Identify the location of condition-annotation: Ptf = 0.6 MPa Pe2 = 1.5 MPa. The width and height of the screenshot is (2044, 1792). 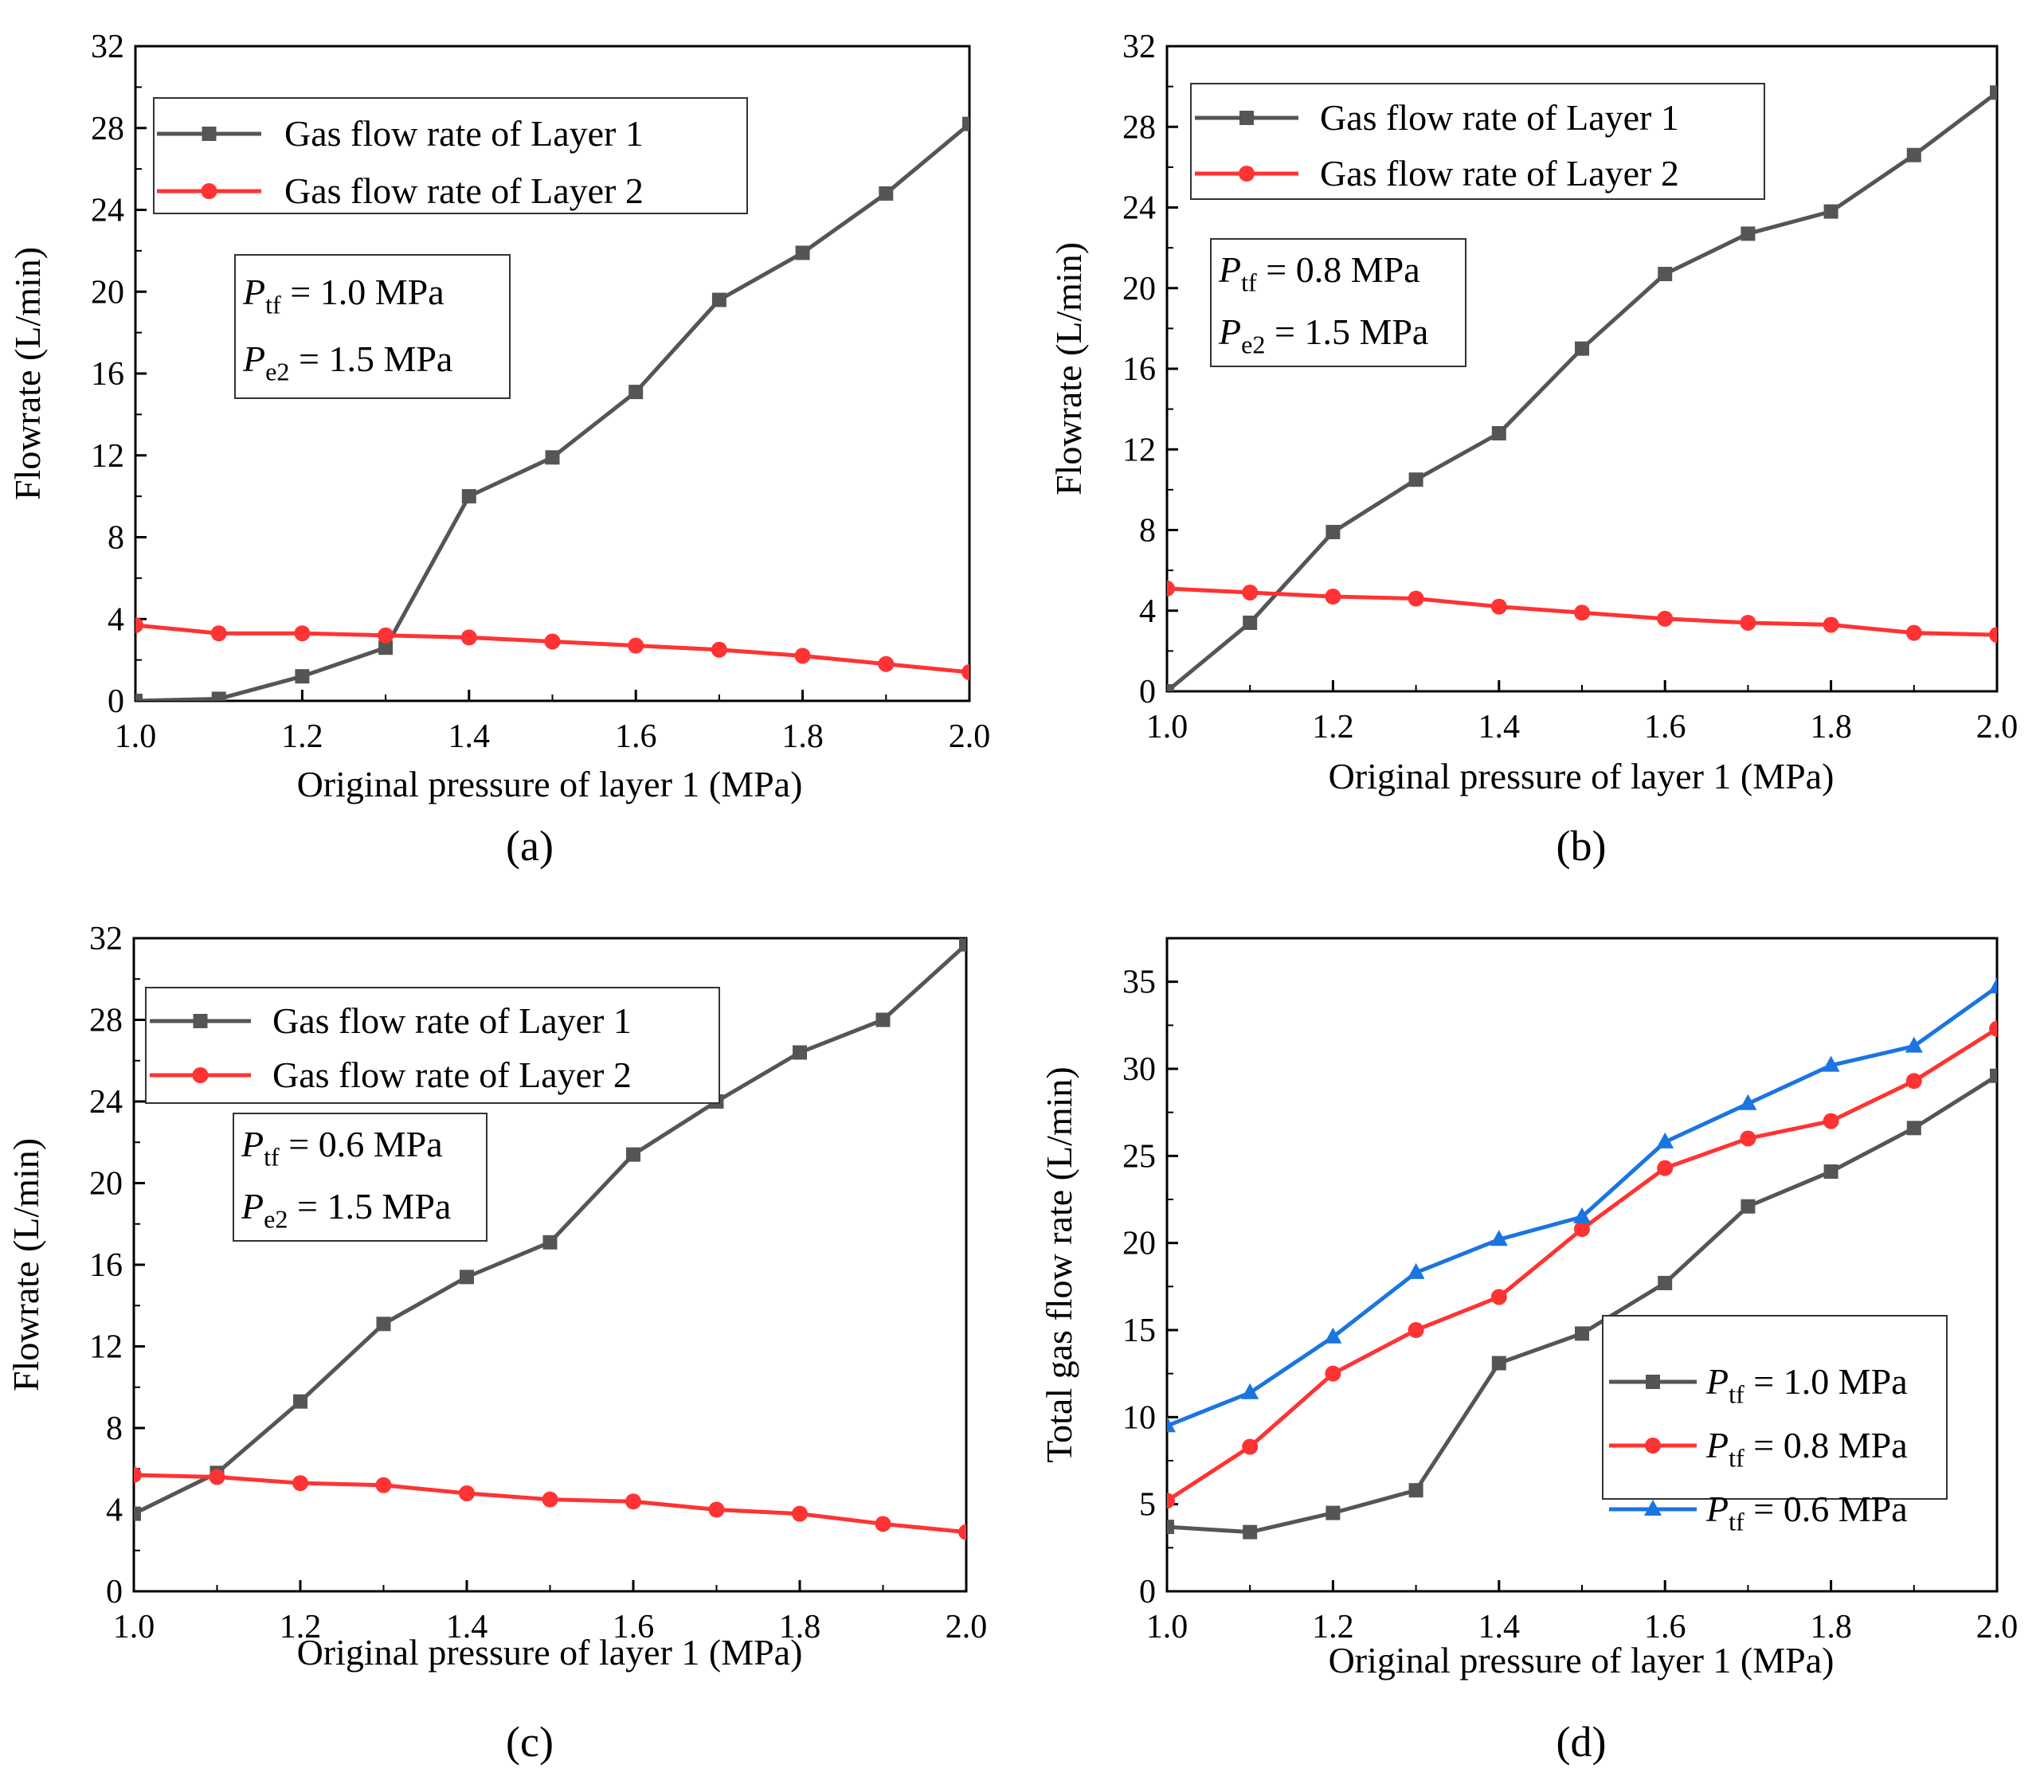
(360, 1177).